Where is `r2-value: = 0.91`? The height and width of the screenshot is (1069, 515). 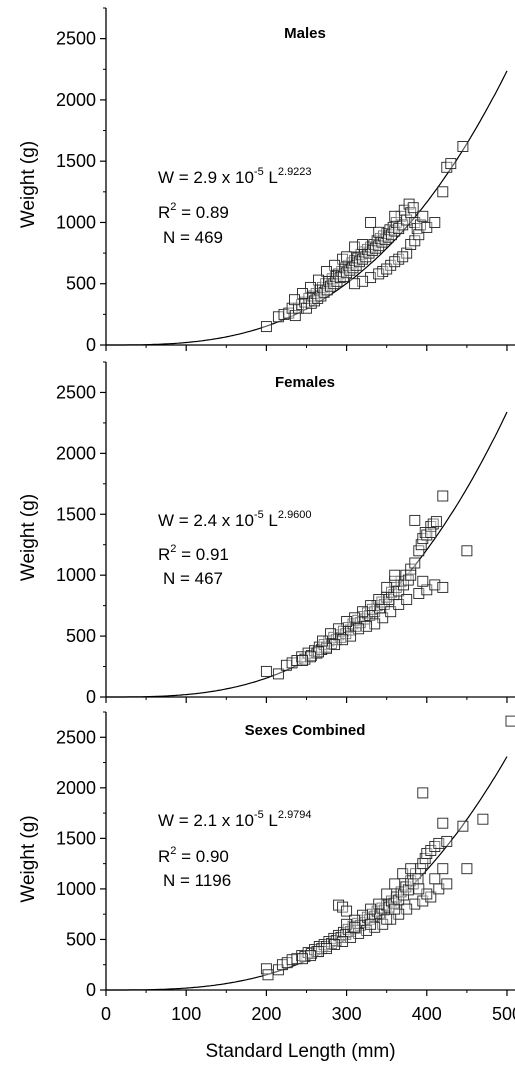 r2-value: = 0.91 is located at coordinates (202, 554).